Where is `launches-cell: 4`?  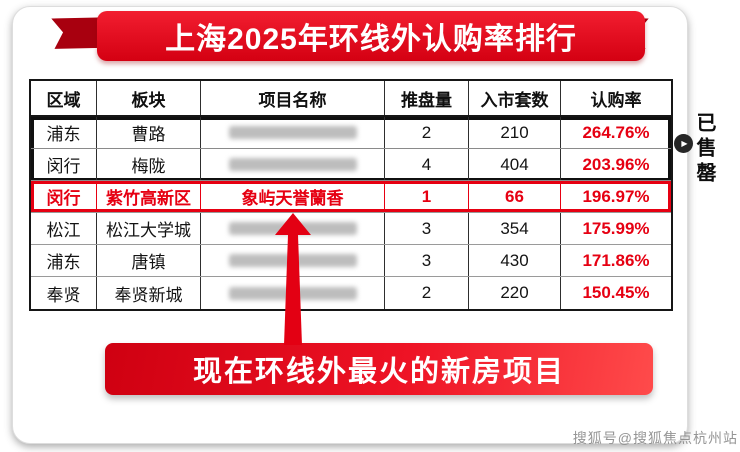 launches-cell: 4 is located at coordinates (427, 164).